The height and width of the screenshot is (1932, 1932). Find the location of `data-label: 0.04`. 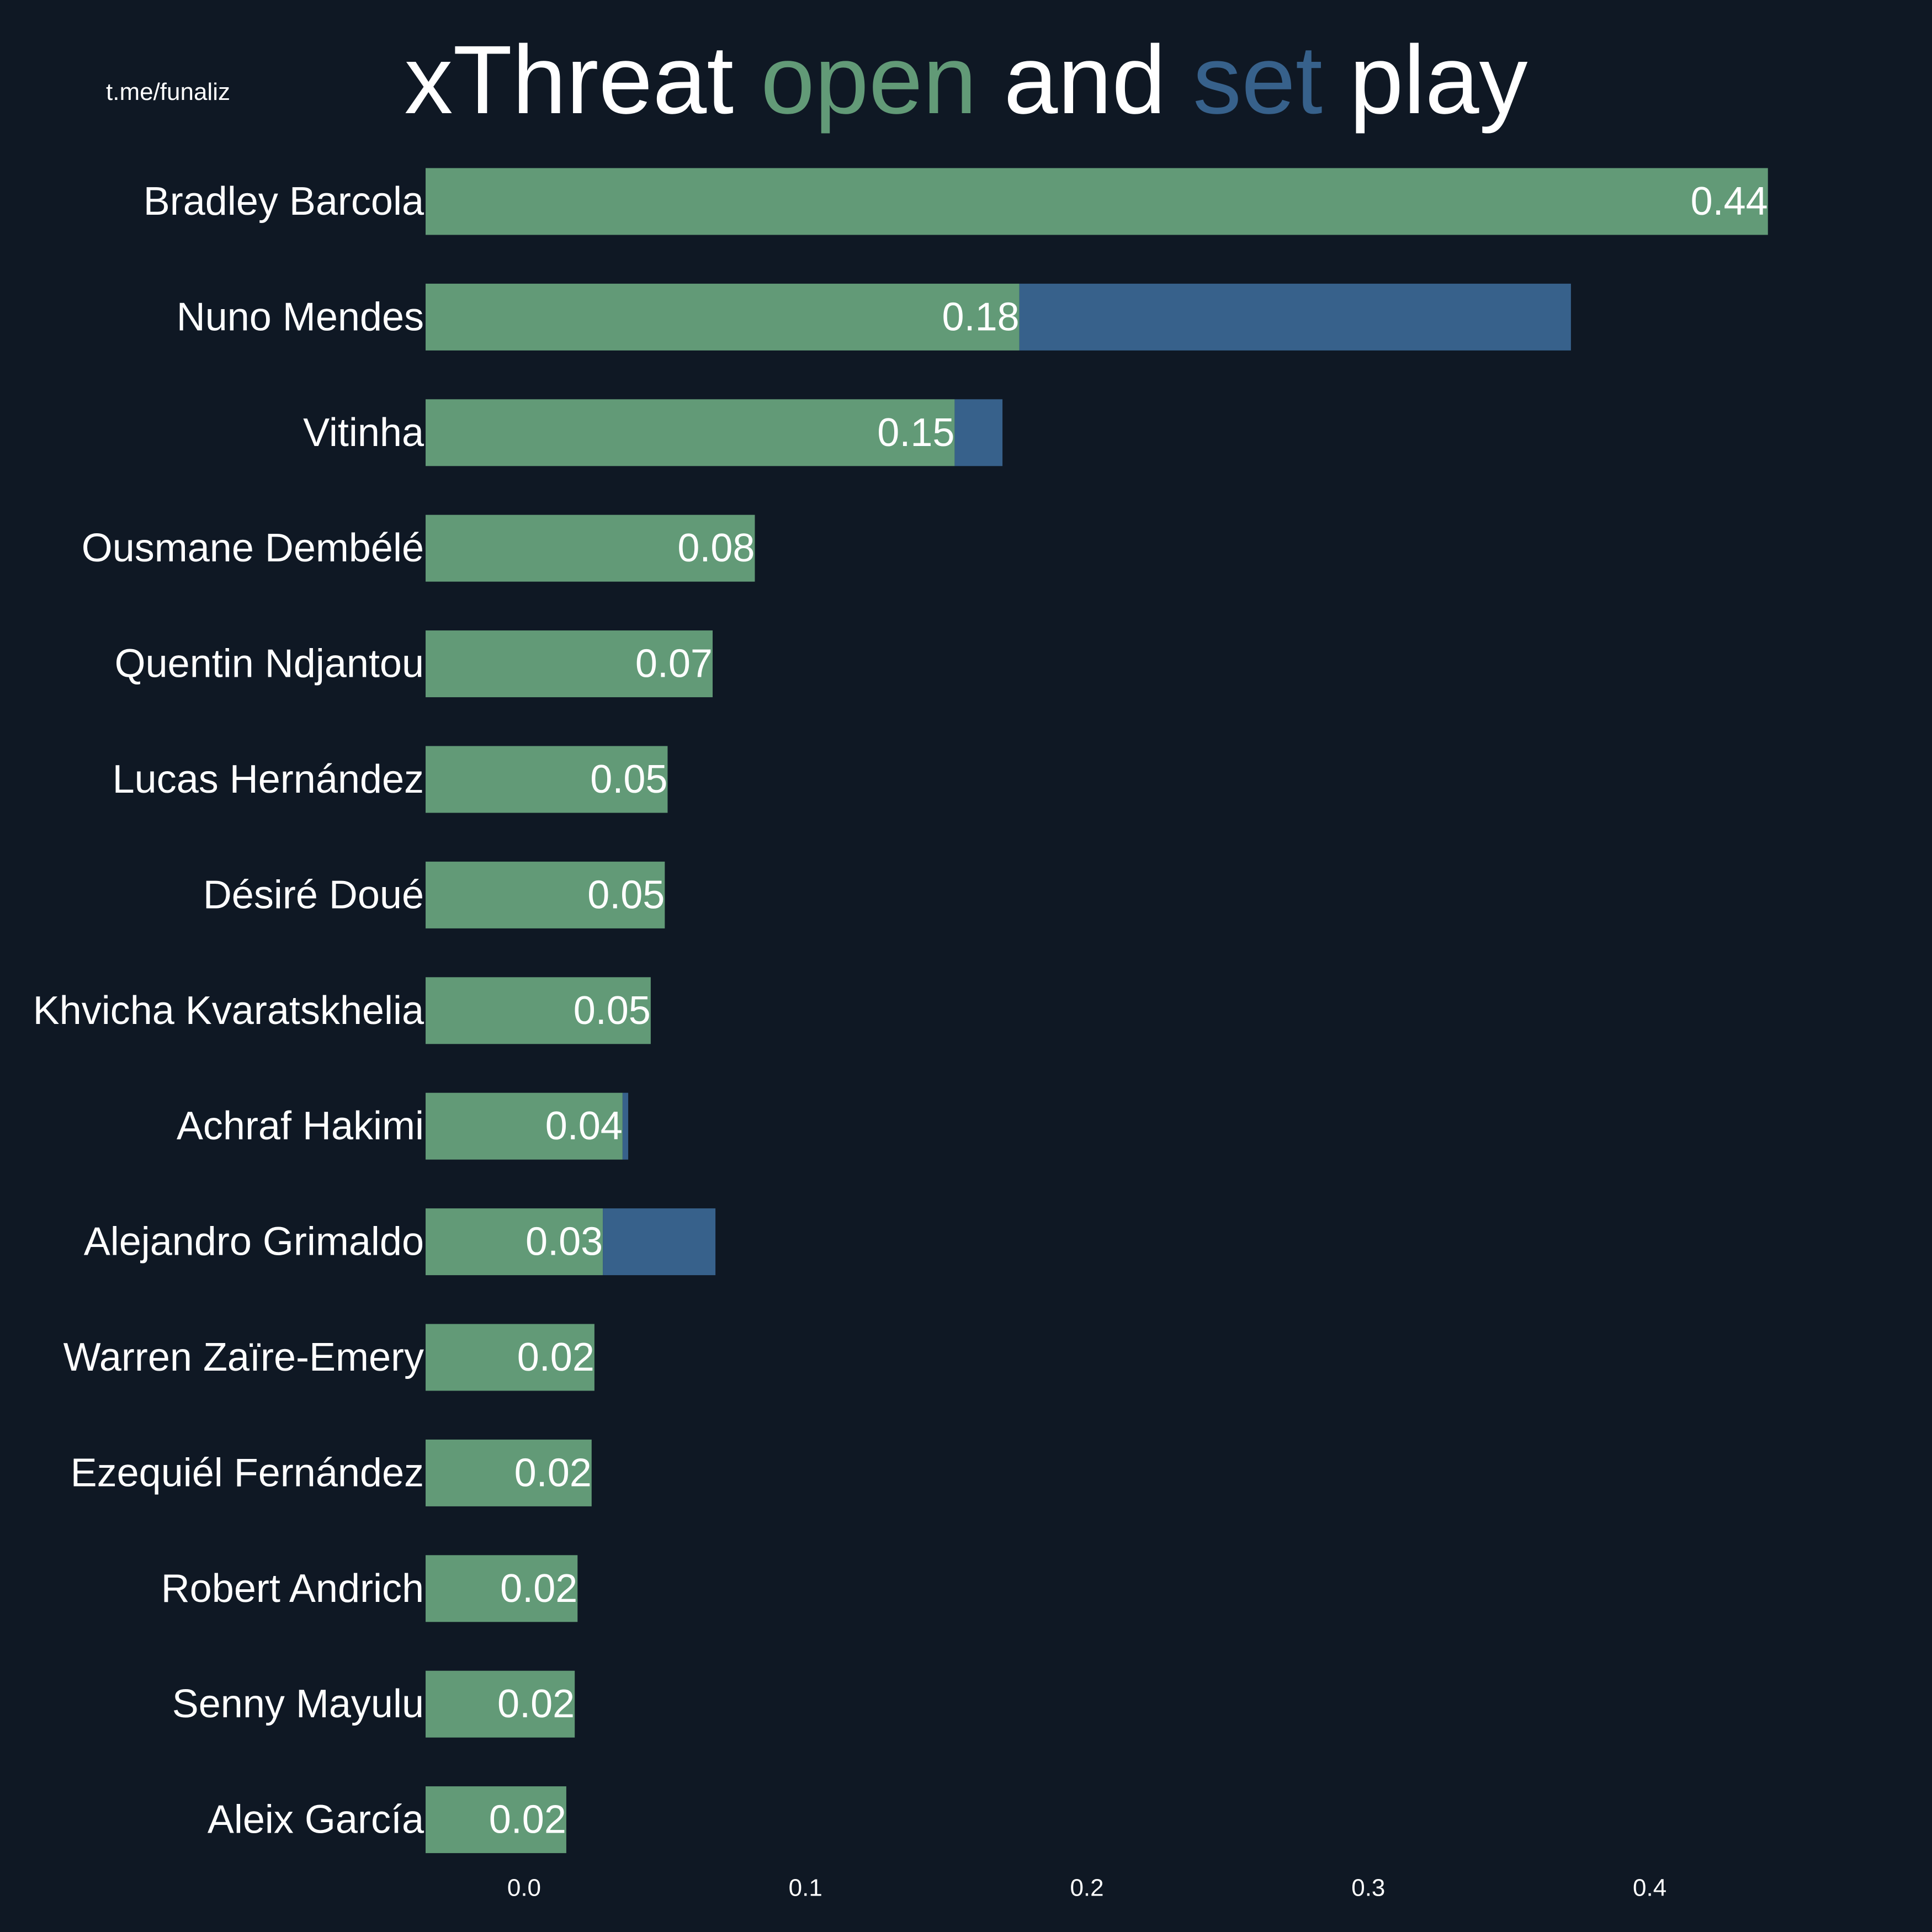

data-label: 0.04 is located at coordinates (584, 1126).